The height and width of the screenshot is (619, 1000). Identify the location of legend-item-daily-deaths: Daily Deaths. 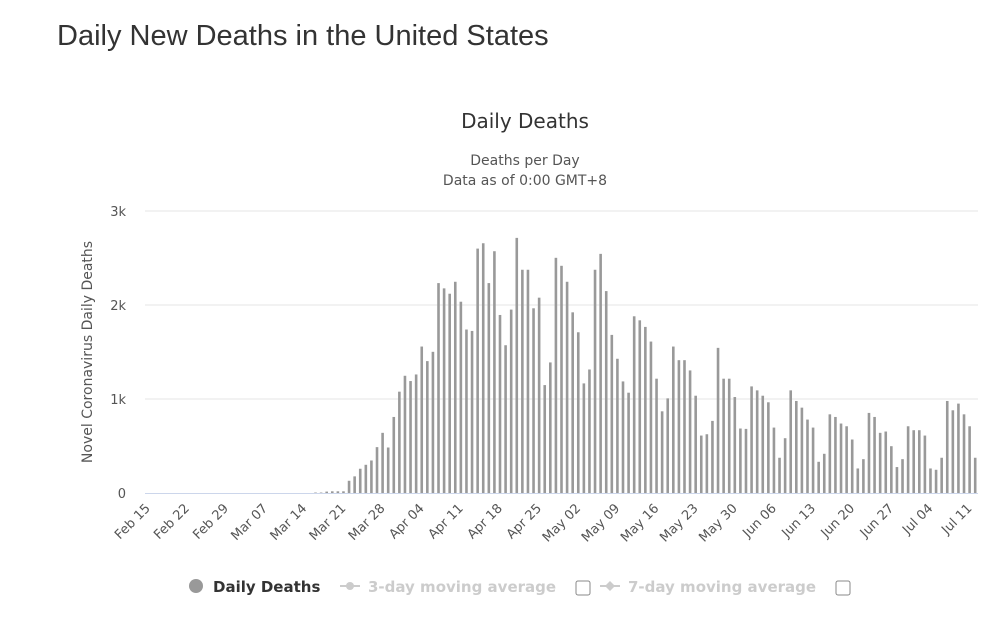
(254, 587).